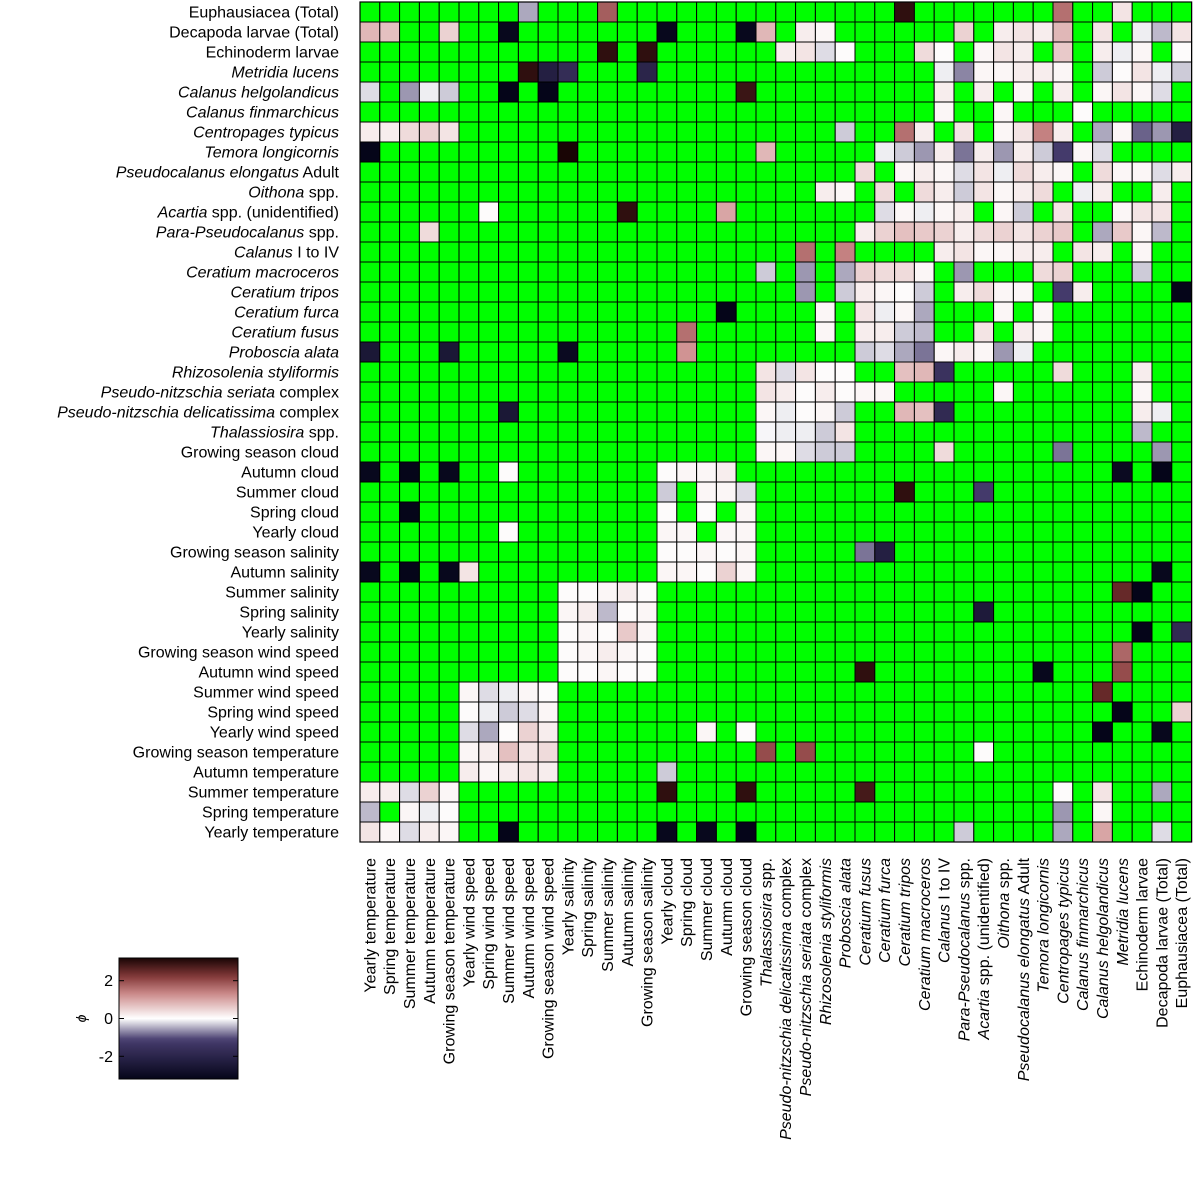 This screenshot has height=1199, width=1200. What do you see at coordinates (294, 513) in the screenshot?
I see `y-tick-label: Spring cloud` at bounding box center [294, 513].